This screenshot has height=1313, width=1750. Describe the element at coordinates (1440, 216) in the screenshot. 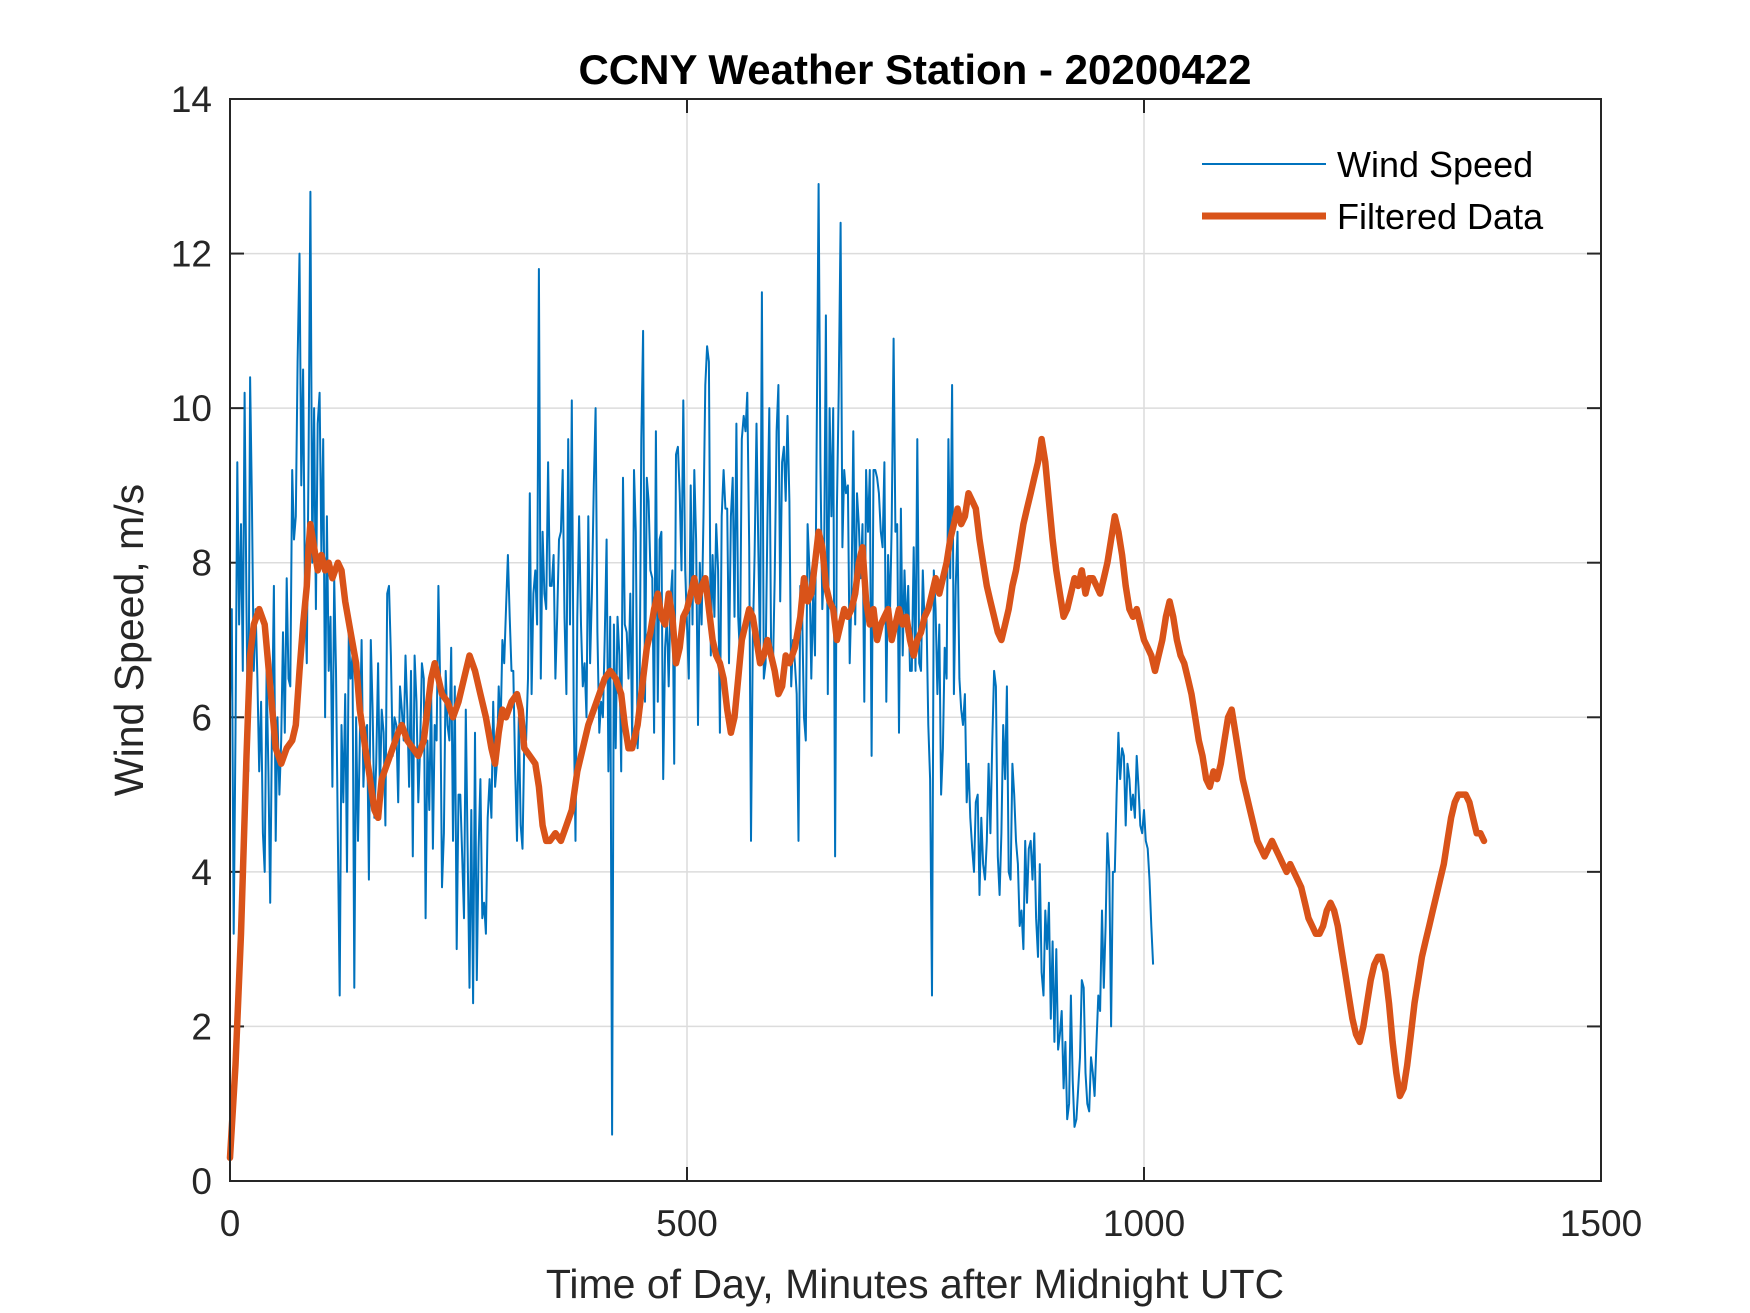

I see `legend-label-filtered-data: Filtered Data` at that location.